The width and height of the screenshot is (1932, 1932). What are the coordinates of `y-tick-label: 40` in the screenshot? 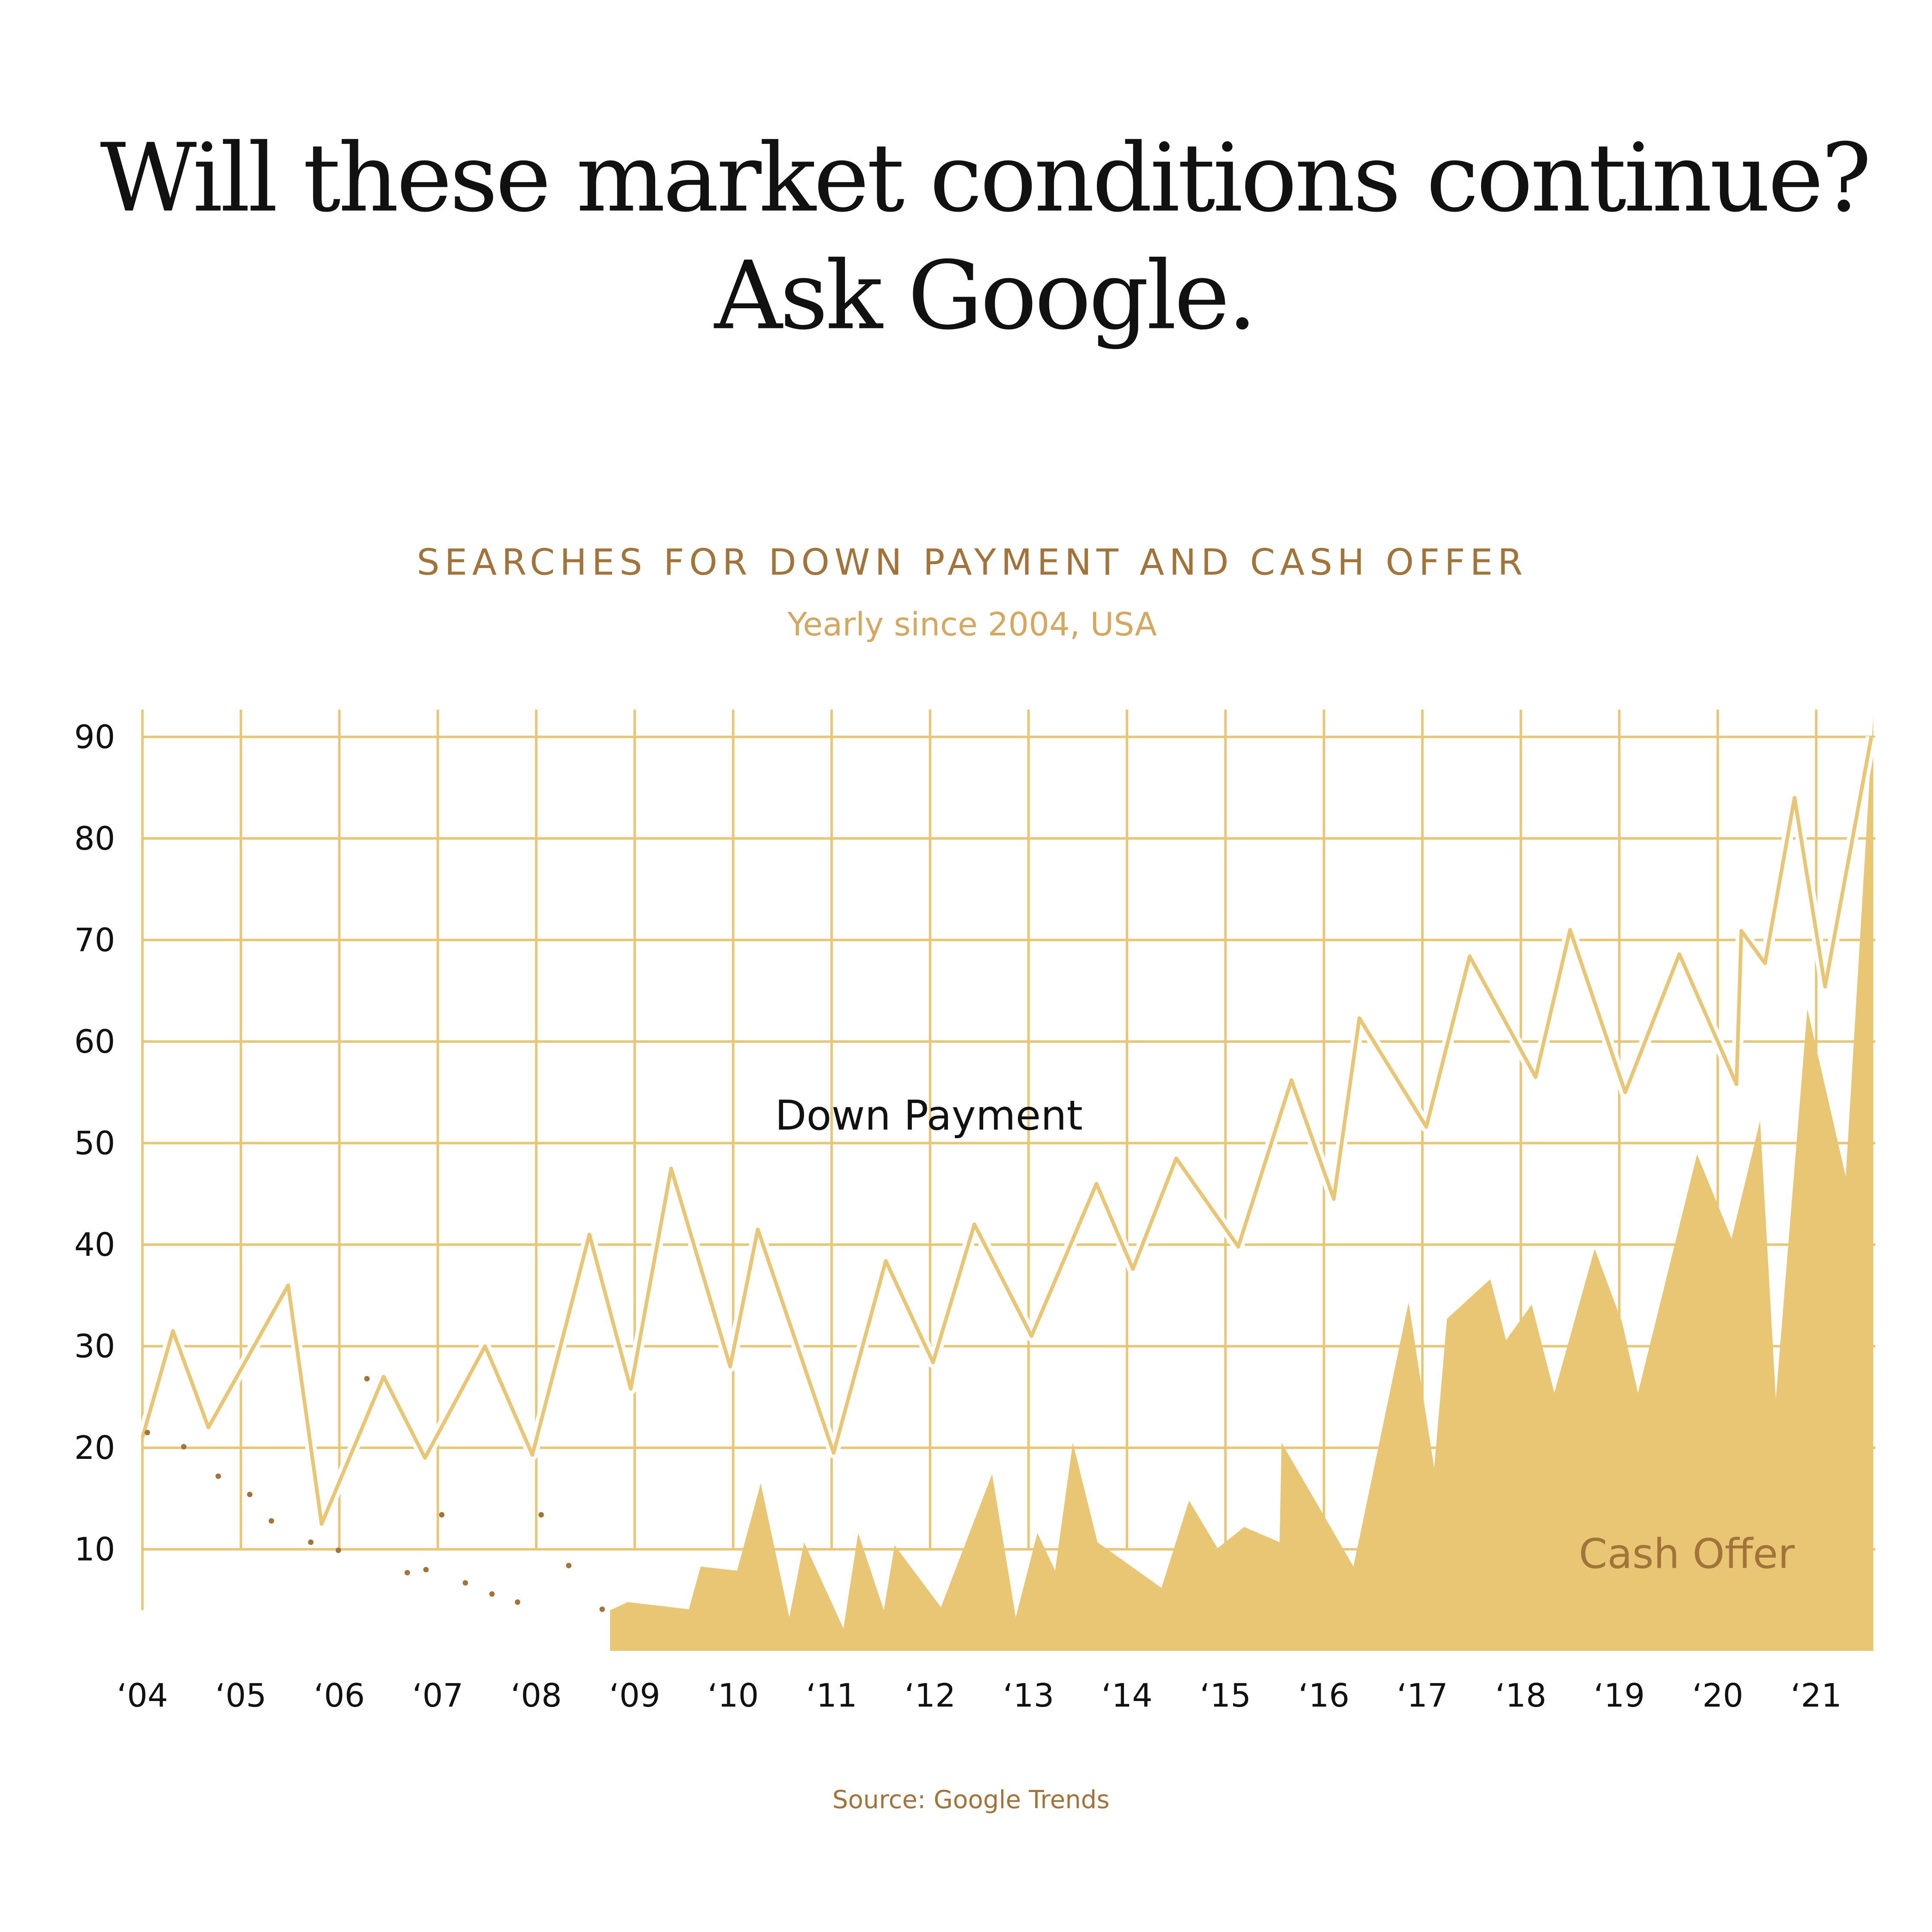 It's located at (94, 1245).